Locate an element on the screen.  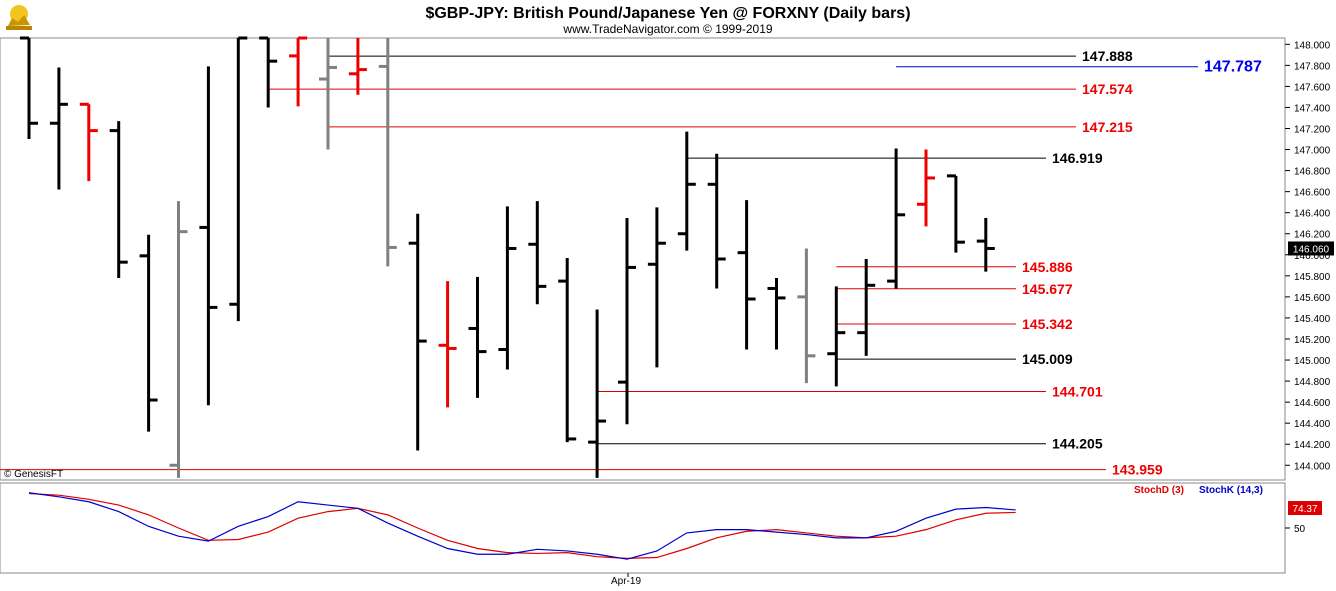
x-axis: Apr-19 is located at coordinates (626, 580).